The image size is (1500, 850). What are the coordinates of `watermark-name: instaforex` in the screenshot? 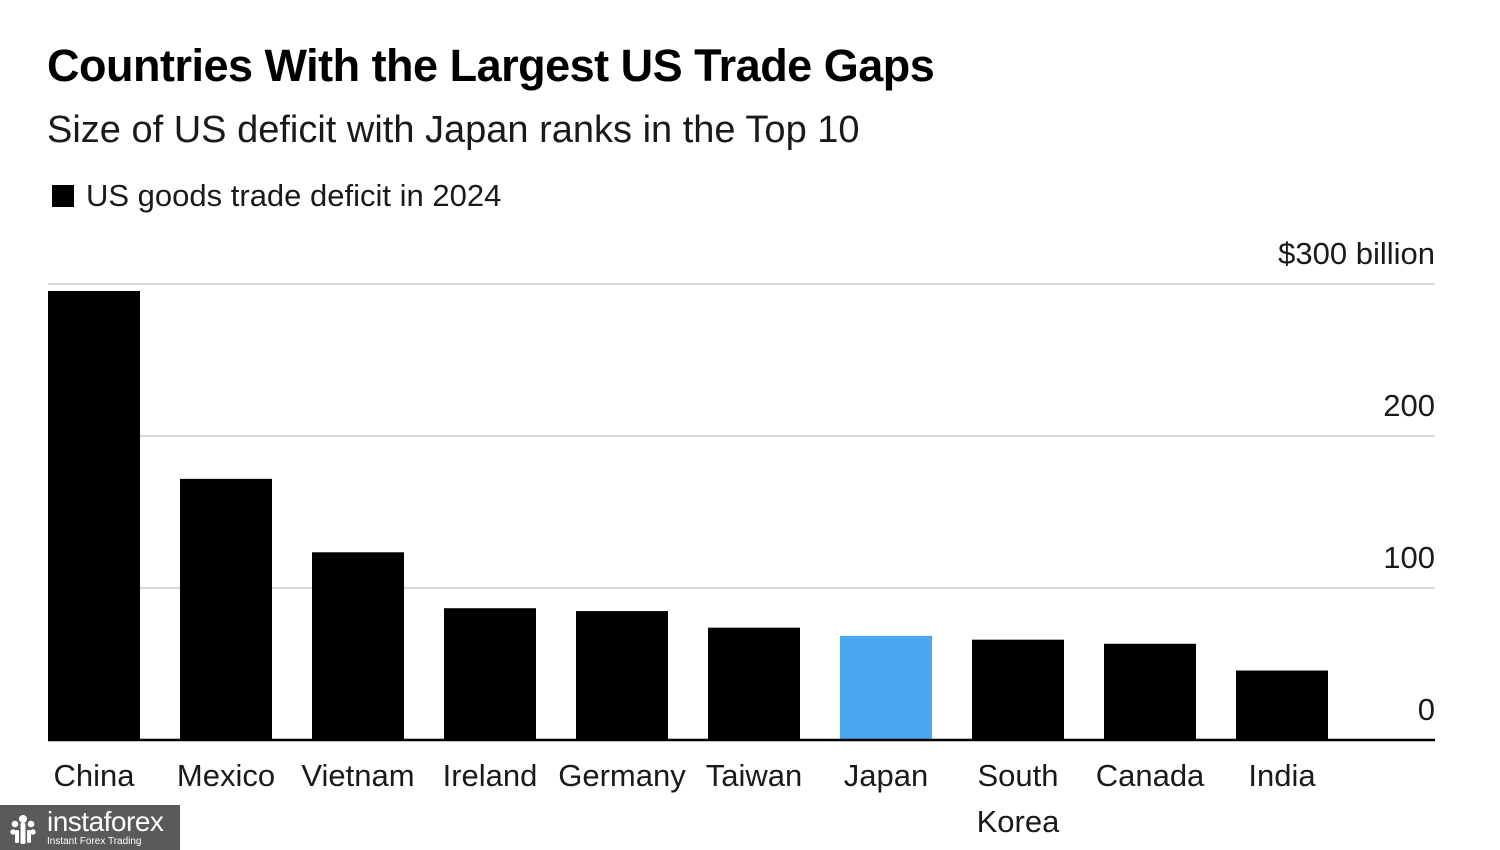 It's located at (105, 821).